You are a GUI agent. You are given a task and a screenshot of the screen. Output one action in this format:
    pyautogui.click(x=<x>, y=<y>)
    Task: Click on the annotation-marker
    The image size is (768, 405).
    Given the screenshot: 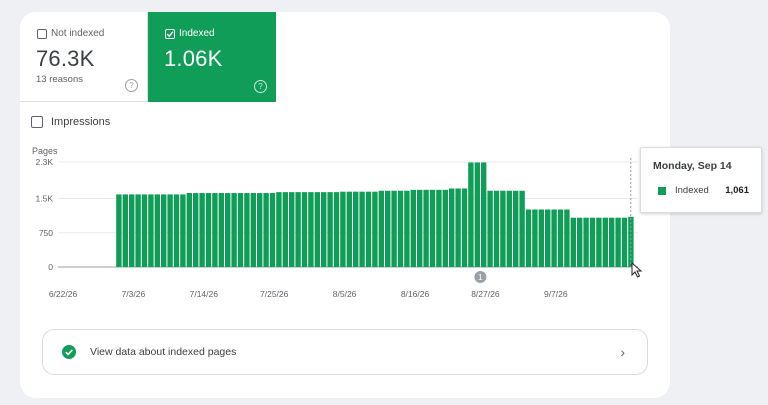 What is the action you would take?
    pyautogui.click(x=480, y=277)
    